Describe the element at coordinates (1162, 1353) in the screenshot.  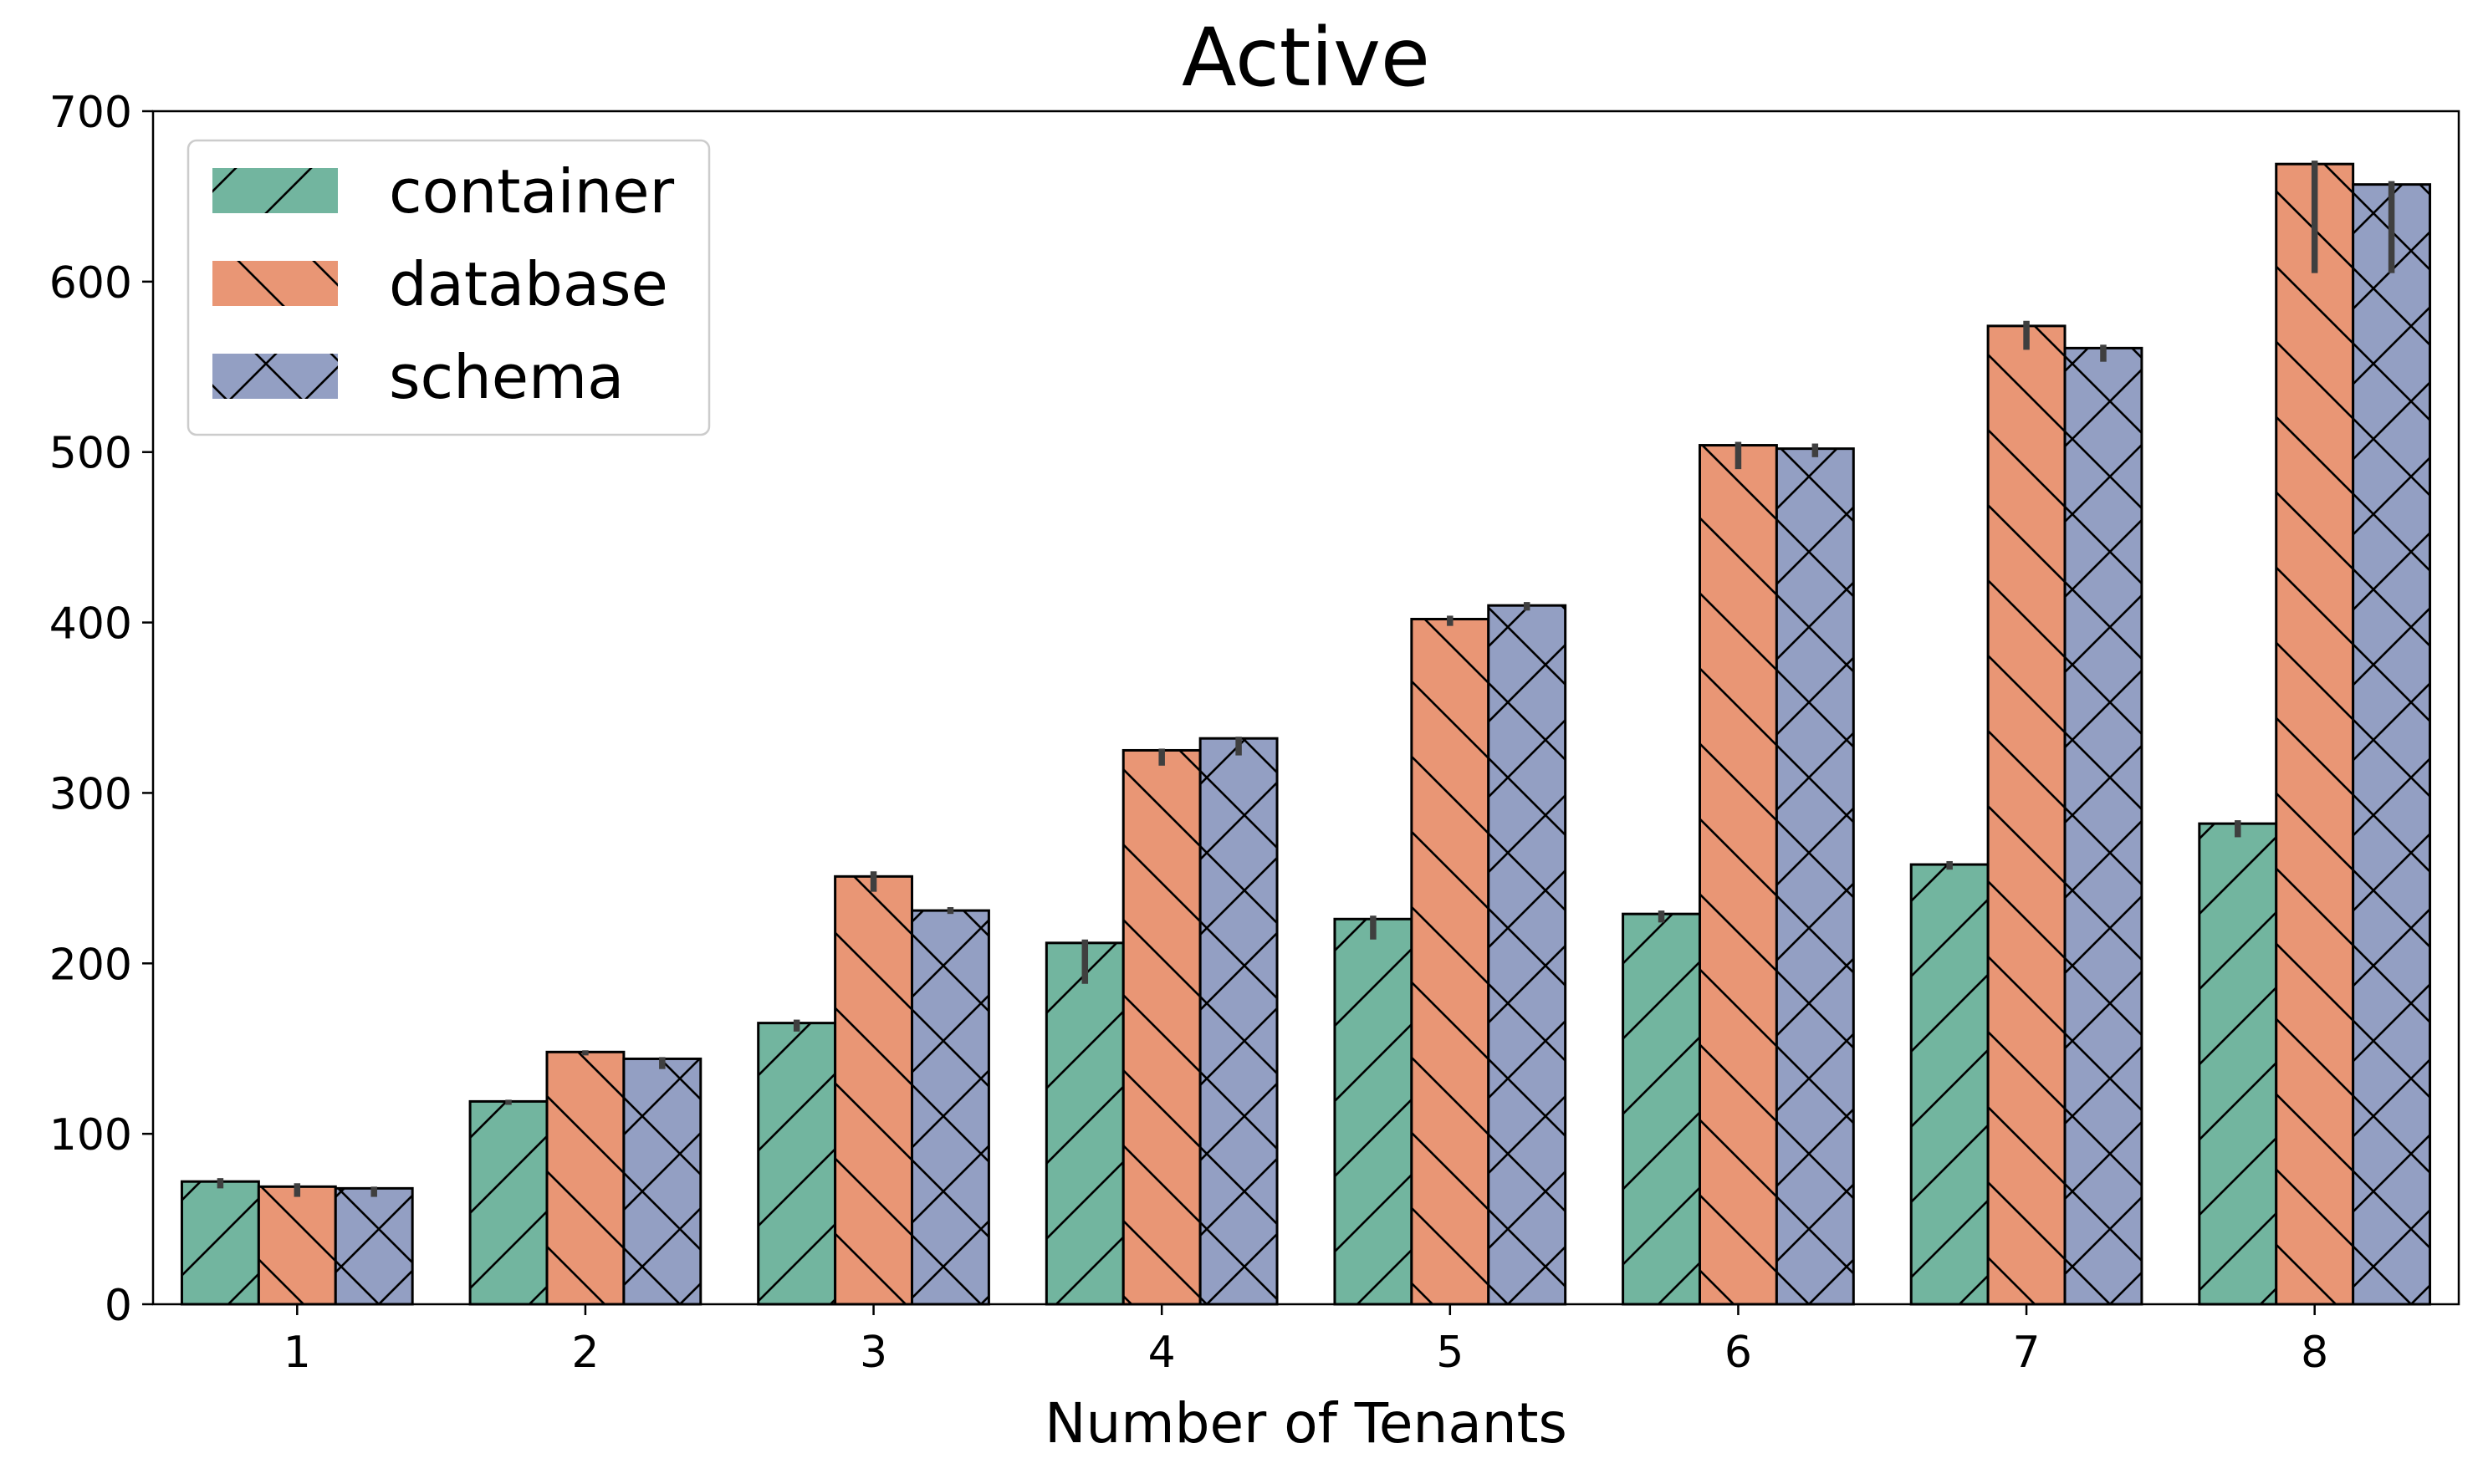
I see `x-tick-label-4: 4` at that location.